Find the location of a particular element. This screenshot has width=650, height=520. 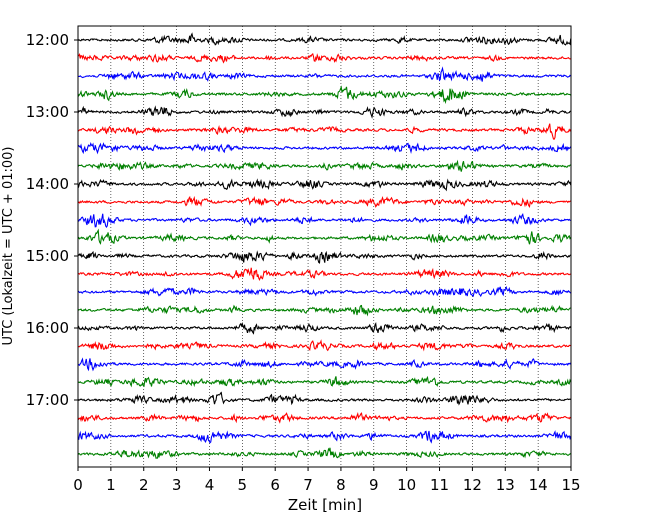

y-tick-label: 17:00 is located at coordinates (47, 400).